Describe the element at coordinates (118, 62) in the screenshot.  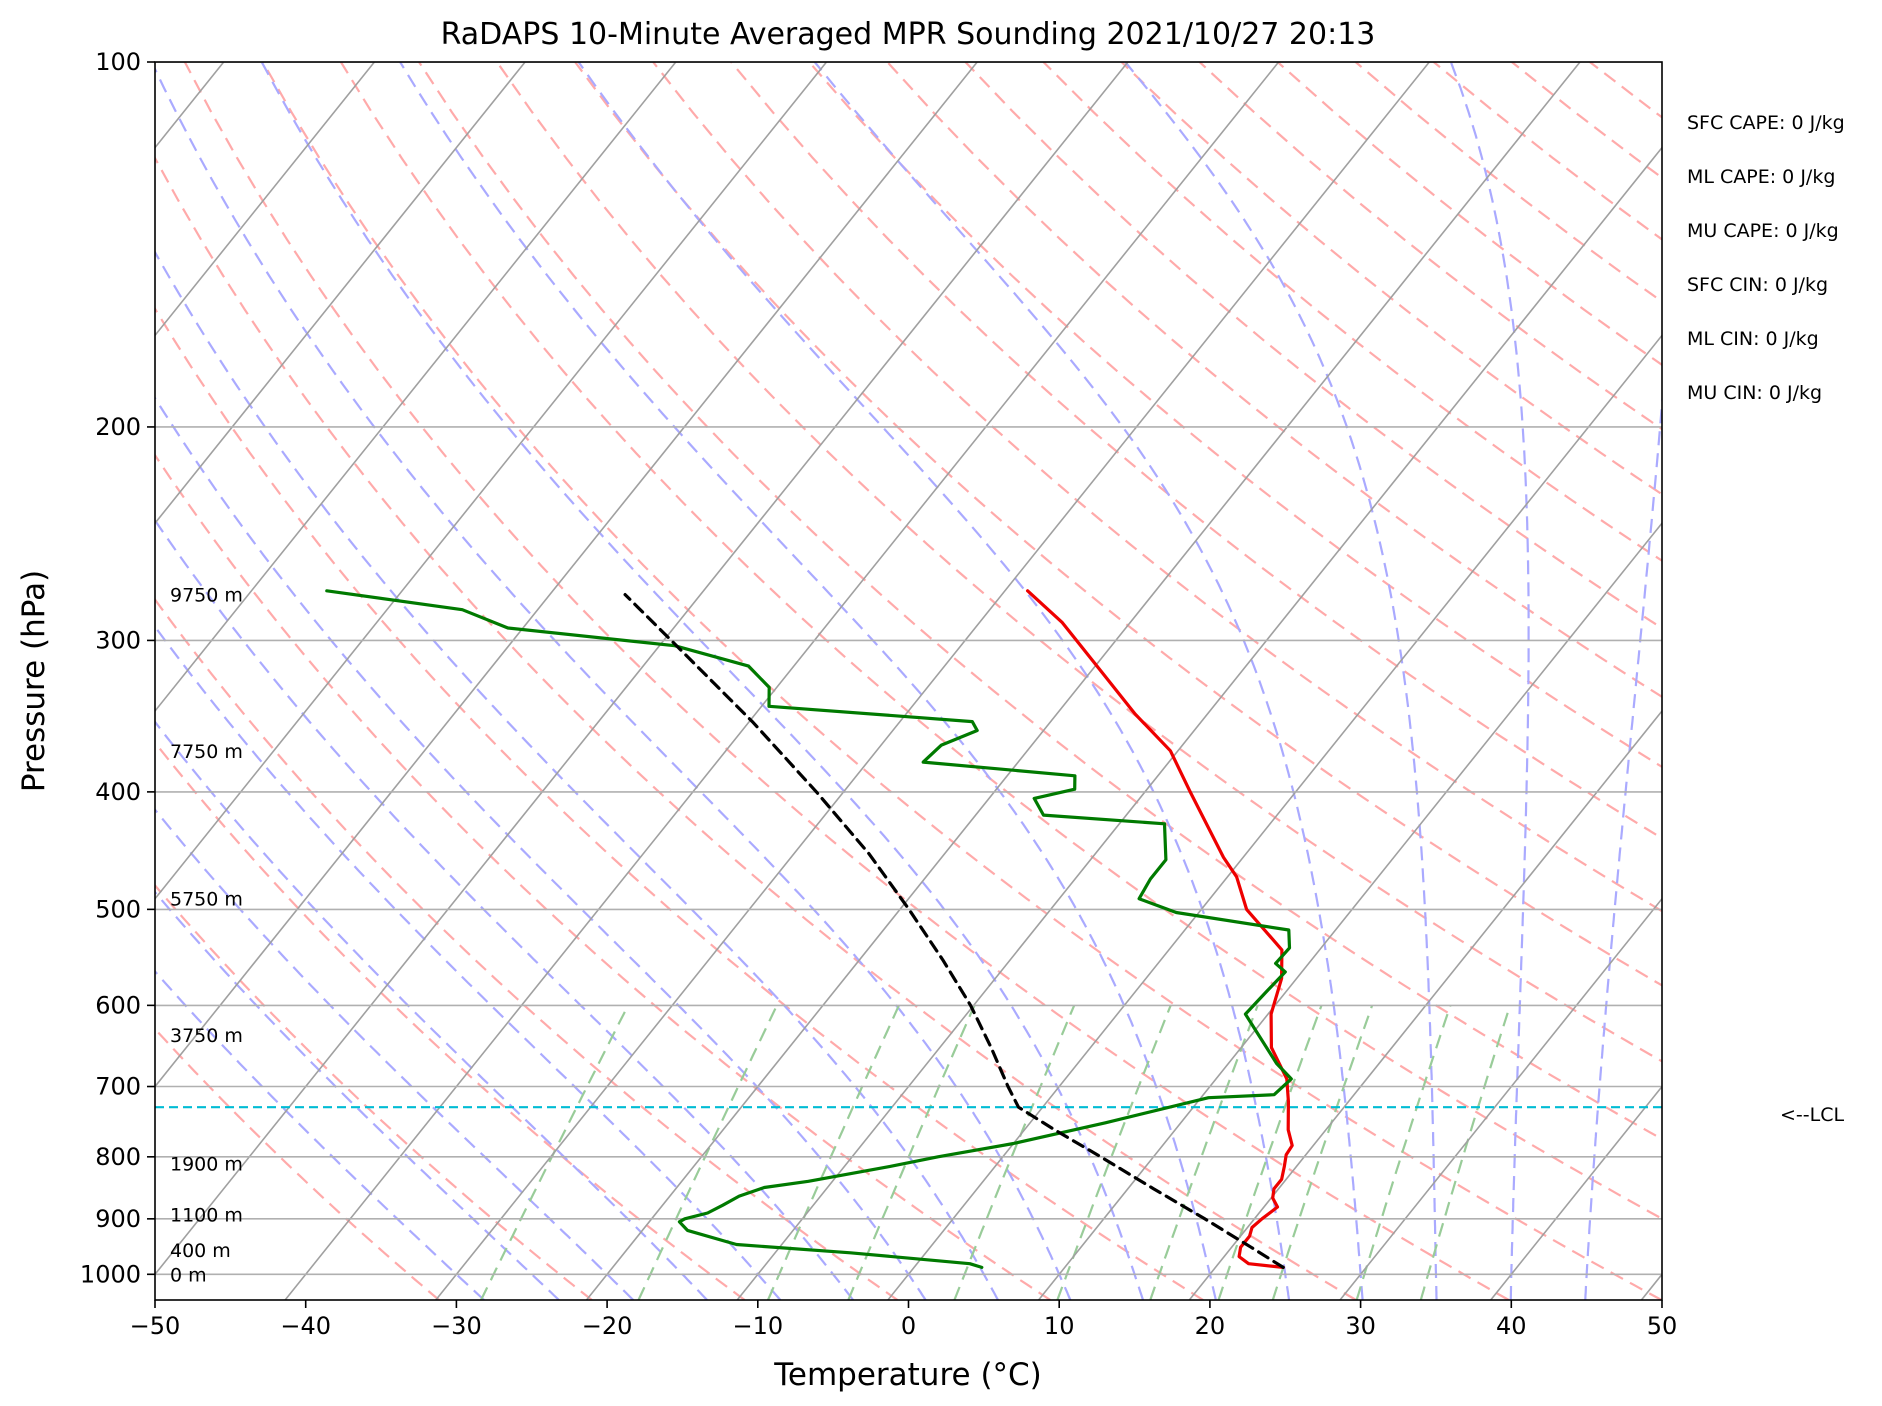
I see `y-tick-label: 100` at that location.